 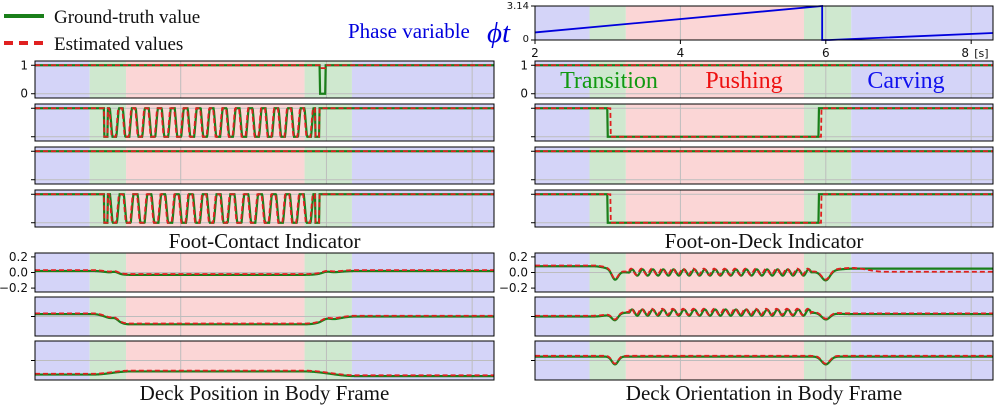 I want to click on phase-label-transition: Transition, so click(x=609, y=81).